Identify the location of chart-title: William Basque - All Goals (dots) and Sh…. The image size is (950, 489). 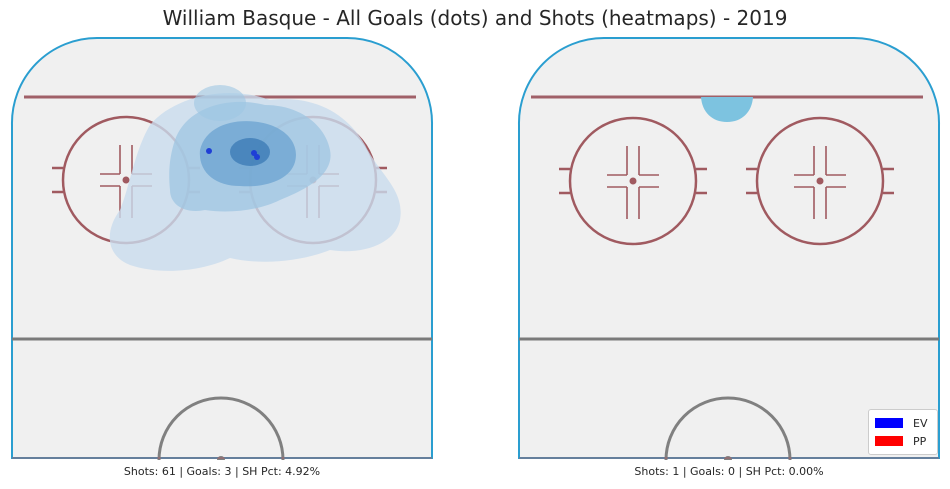
(475, 18).